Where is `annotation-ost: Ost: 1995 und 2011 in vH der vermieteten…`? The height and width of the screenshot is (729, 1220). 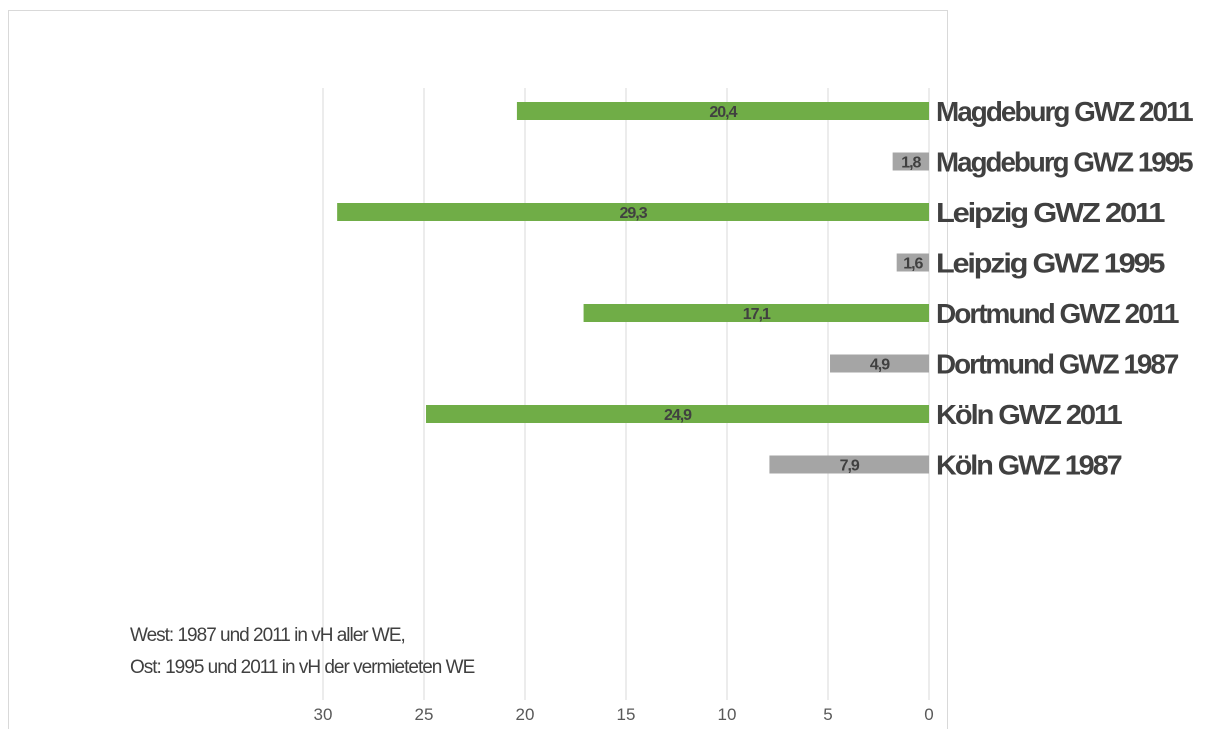
annotation-ost: Ost: 1995 und 2011 in vH der vermieteten… is located at coordinates (302, 667).